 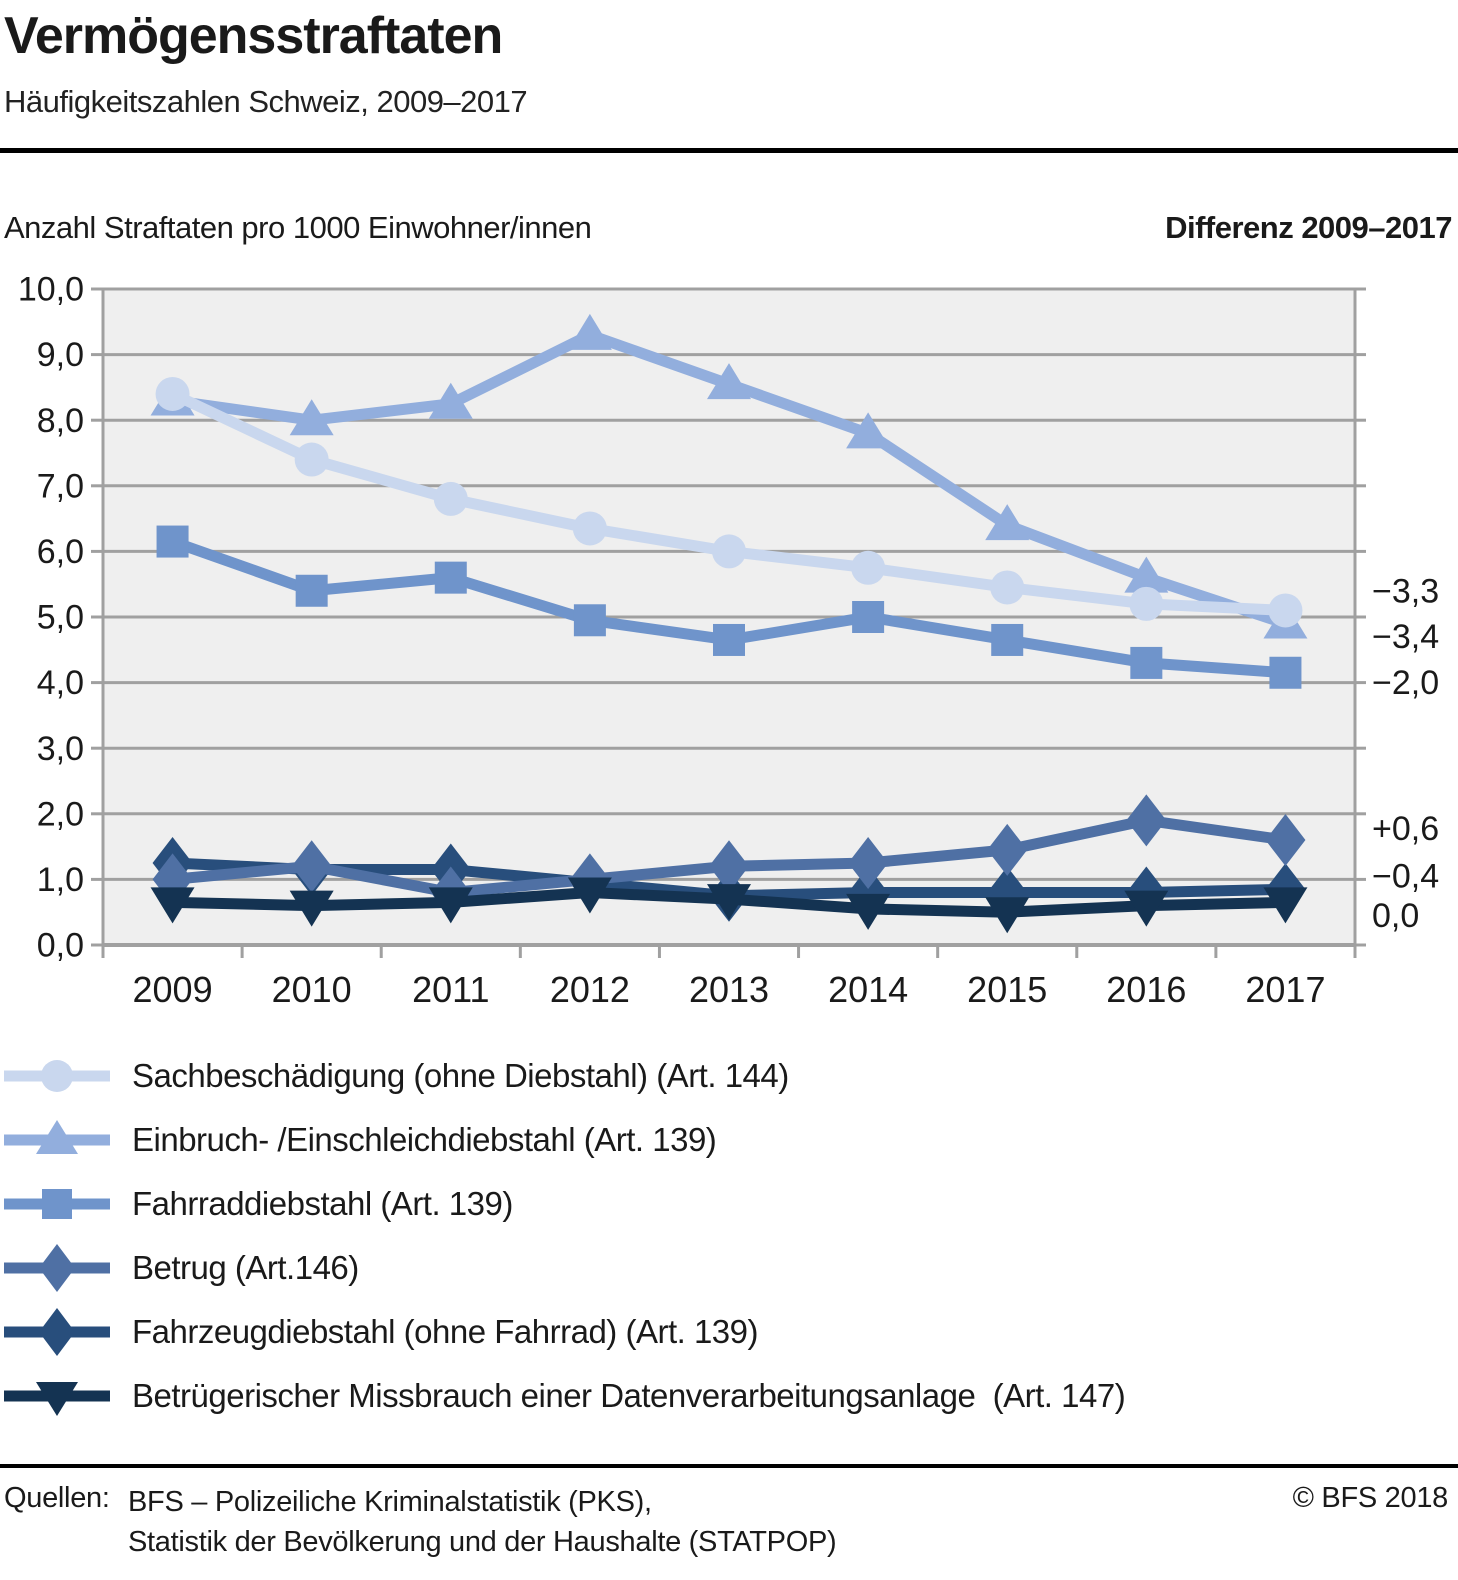 What do you see at coordinates (1405, 591) in the screenshot?
I see `svg-text: −3,3` at bounding box center [1405, 591].